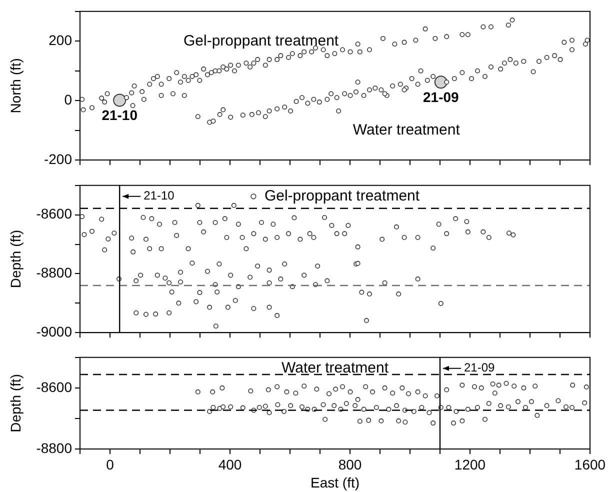 The height and width of the screenshot is (492, 611). I want to click on y-tick-label: 200, so click(60, 40).